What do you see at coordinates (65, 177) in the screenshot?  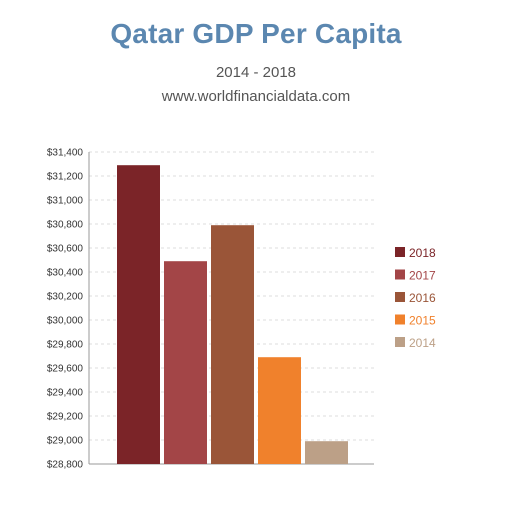 I see `y-tick-label: $31,200` at bounding box center [65, 177].